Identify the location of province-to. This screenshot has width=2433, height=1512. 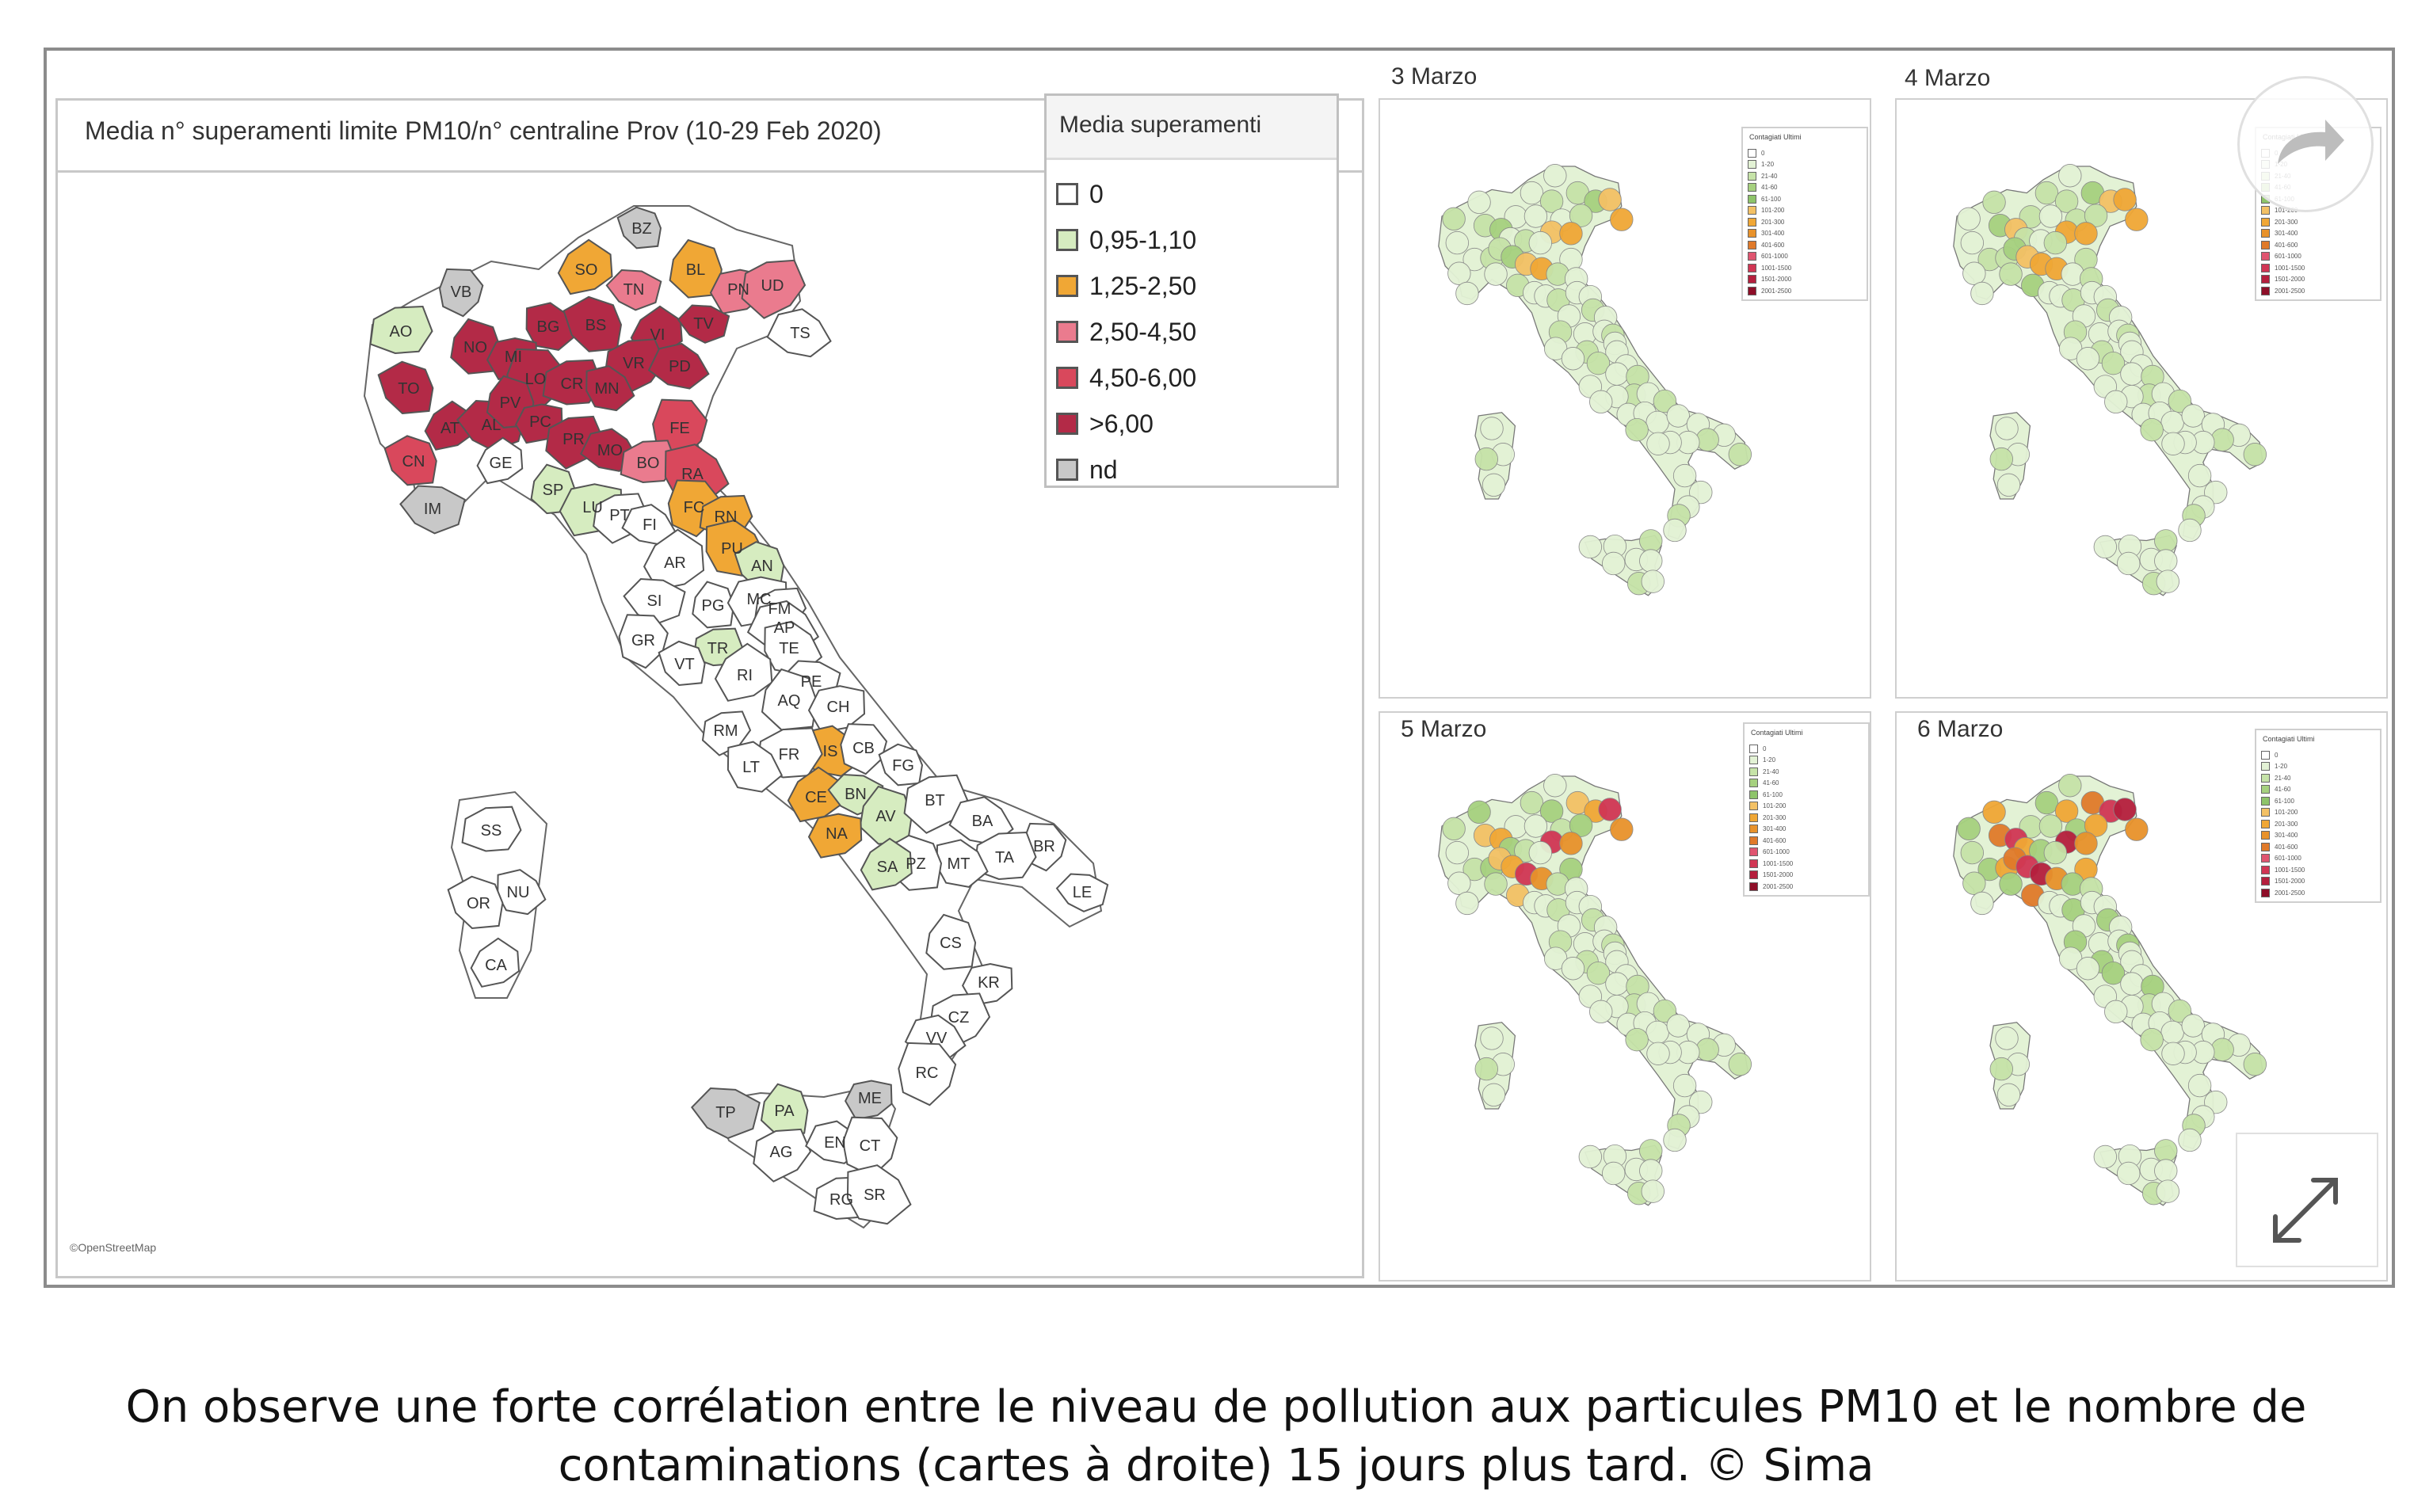
(405, 387).